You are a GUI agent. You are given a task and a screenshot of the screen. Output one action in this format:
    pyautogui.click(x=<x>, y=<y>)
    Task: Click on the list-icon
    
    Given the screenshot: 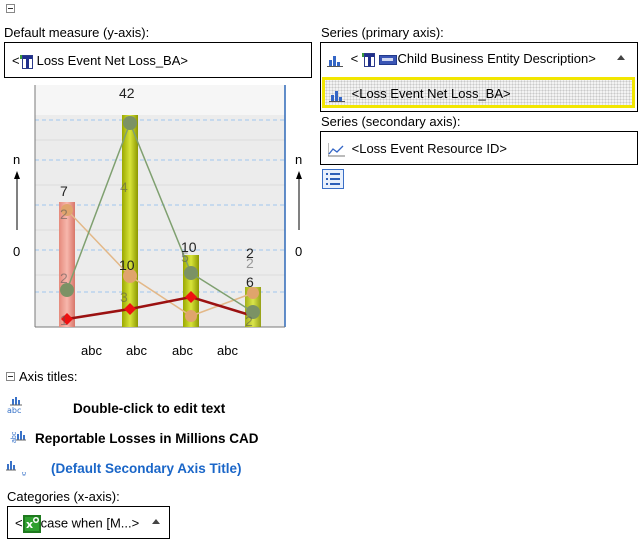 What is the action you would take?
    pyautogui.click(x=333, y=179)
    